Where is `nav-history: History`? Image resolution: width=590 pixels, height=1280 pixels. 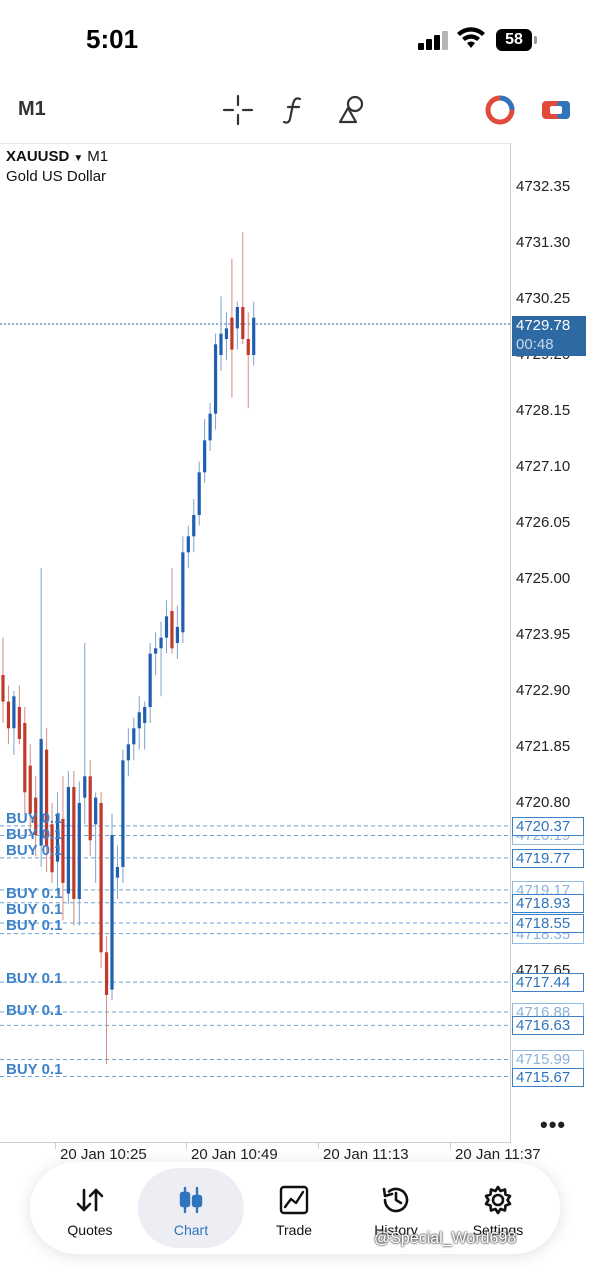 nav-history: History is located at coordinates (396, 1208).